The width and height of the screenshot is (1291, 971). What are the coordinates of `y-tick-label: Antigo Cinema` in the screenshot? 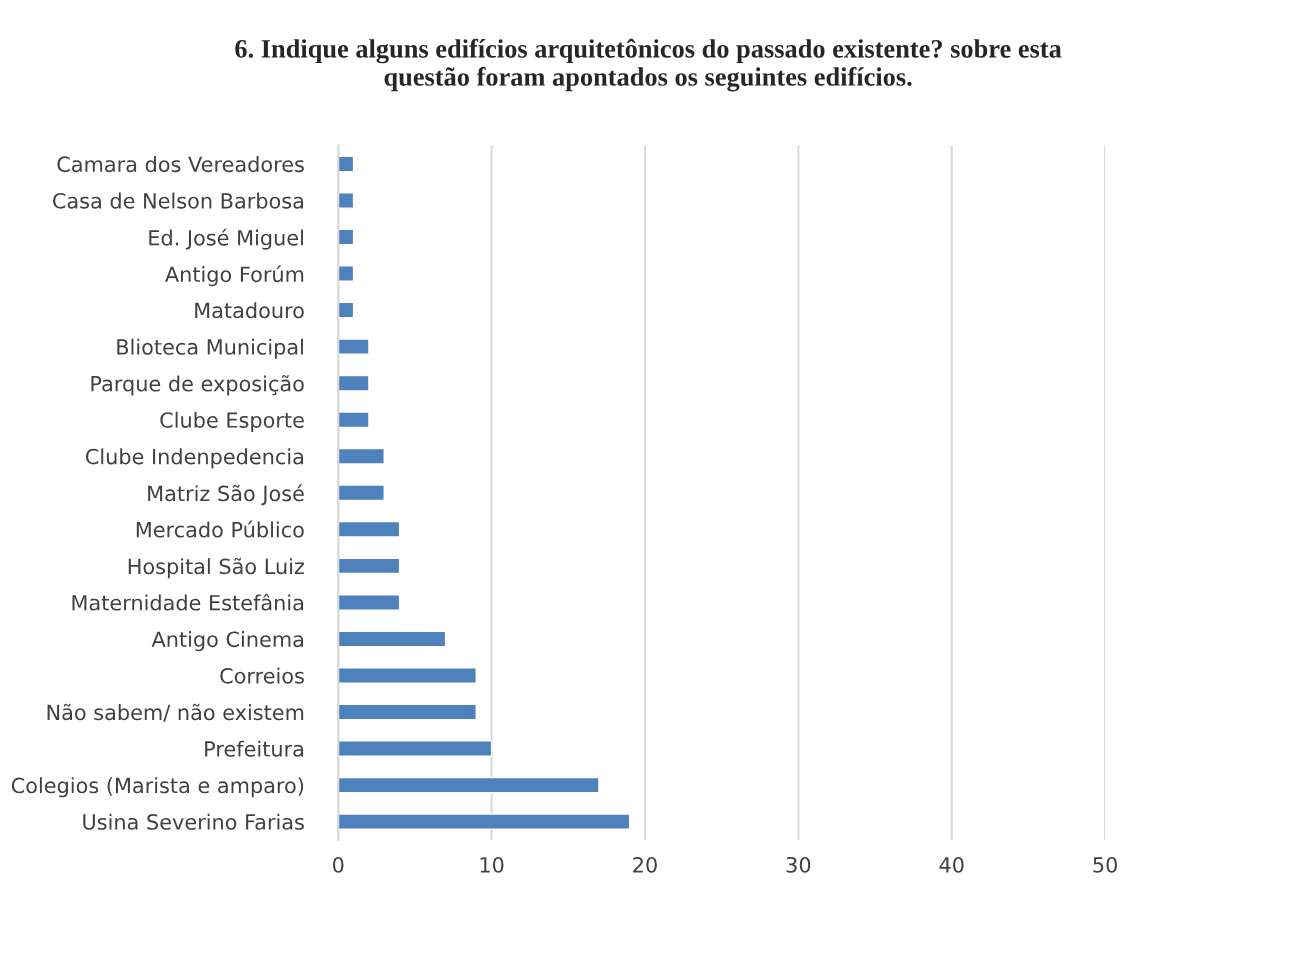 It's located at (227, 641).